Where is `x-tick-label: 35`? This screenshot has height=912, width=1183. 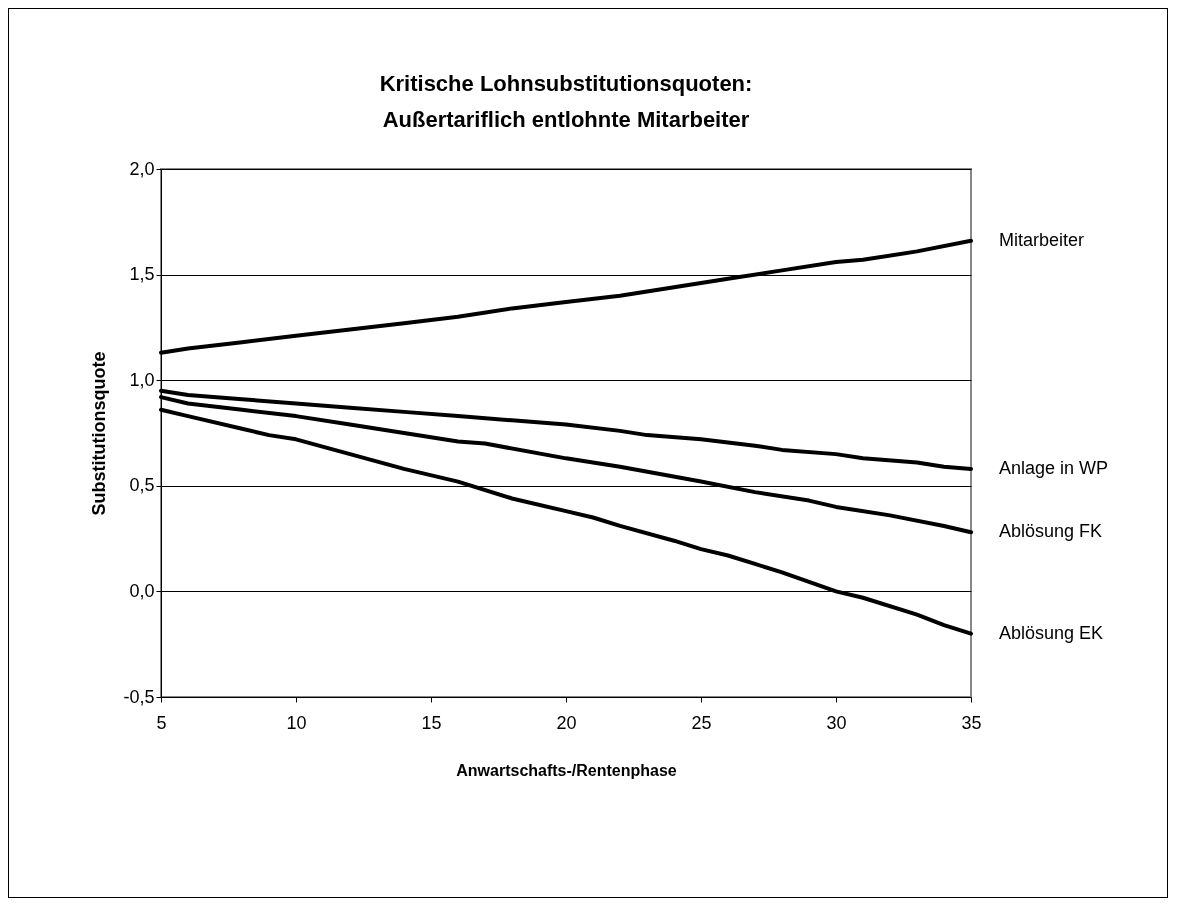 x-tick-label: 35 is located at coordinates (971, 722).